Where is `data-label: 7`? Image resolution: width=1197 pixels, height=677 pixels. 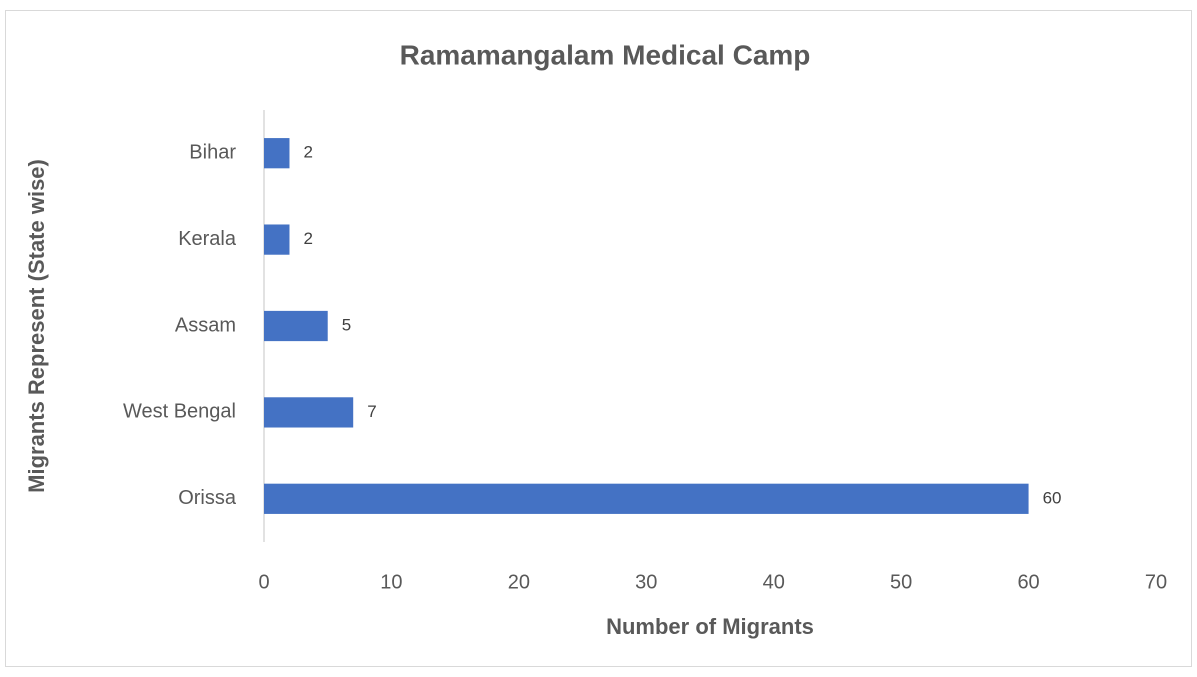 data-label: 7 is located at coordinates (371, 411).